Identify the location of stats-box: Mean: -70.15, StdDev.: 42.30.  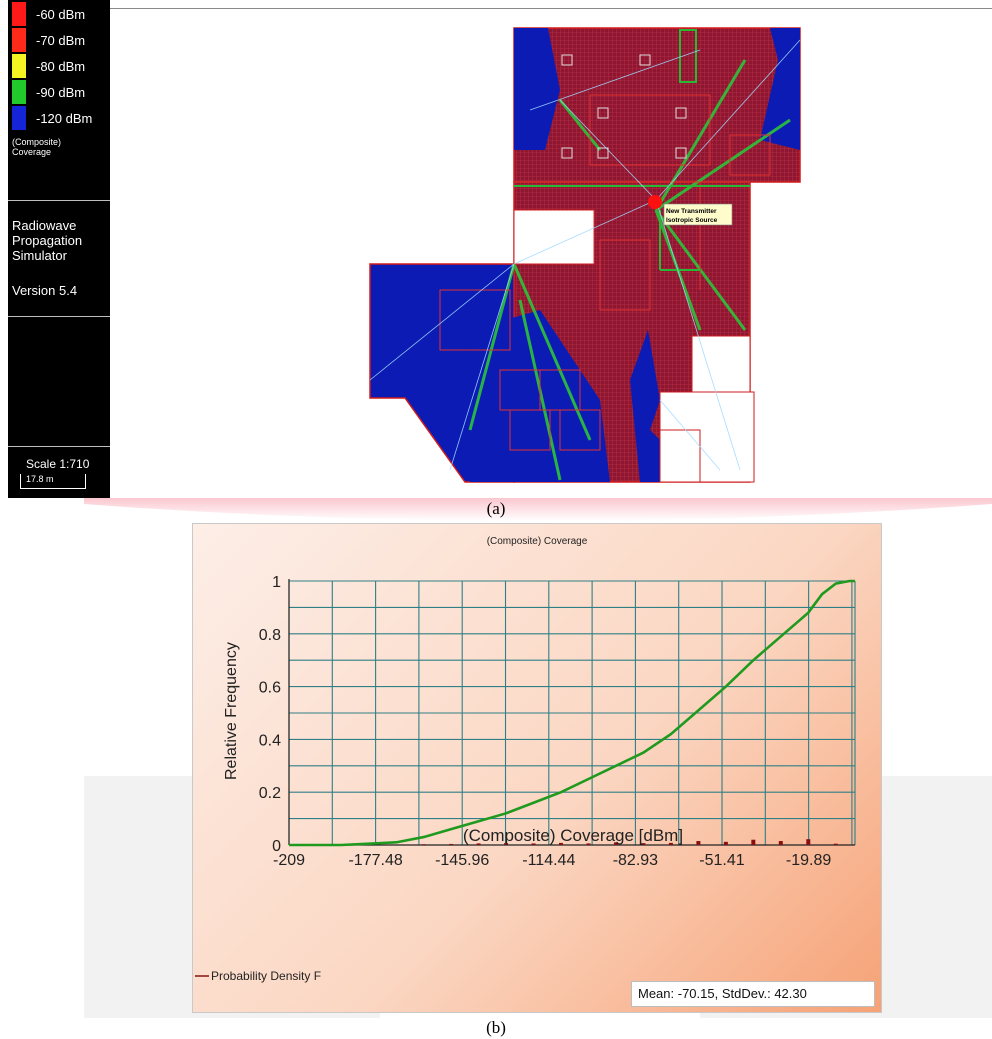
(753, 994).